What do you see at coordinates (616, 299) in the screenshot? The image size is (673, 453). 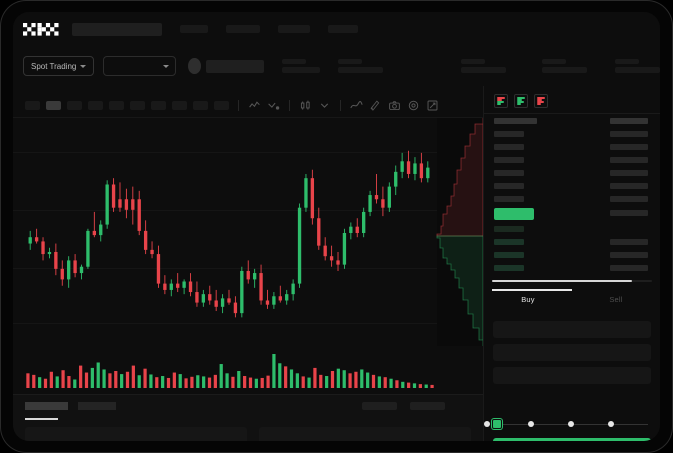 I see `tab-sell: Sell` at bounding box center [616, 299].